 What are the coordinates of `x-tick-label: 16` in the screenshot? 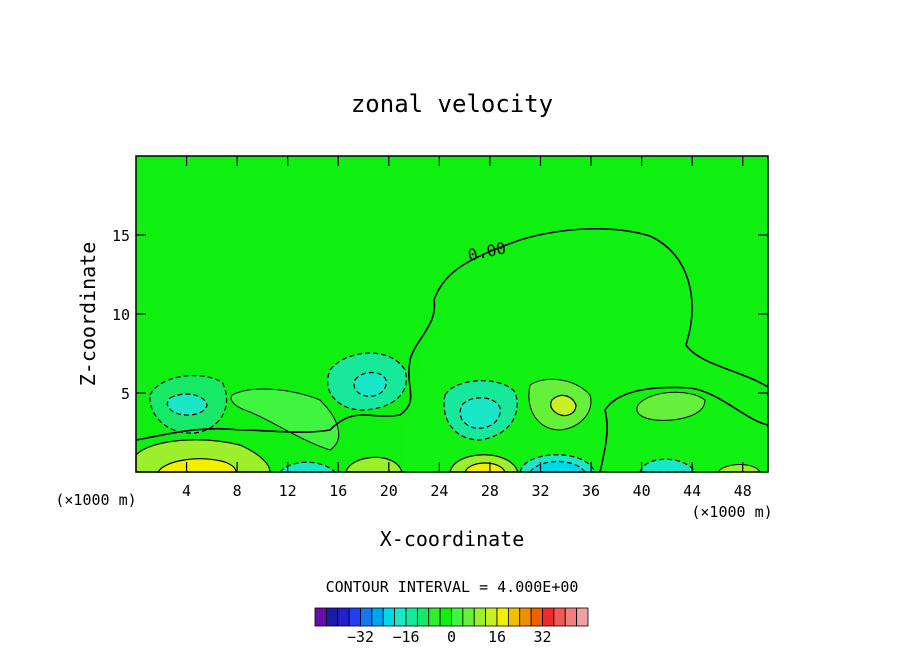 It's located at (338, 491).